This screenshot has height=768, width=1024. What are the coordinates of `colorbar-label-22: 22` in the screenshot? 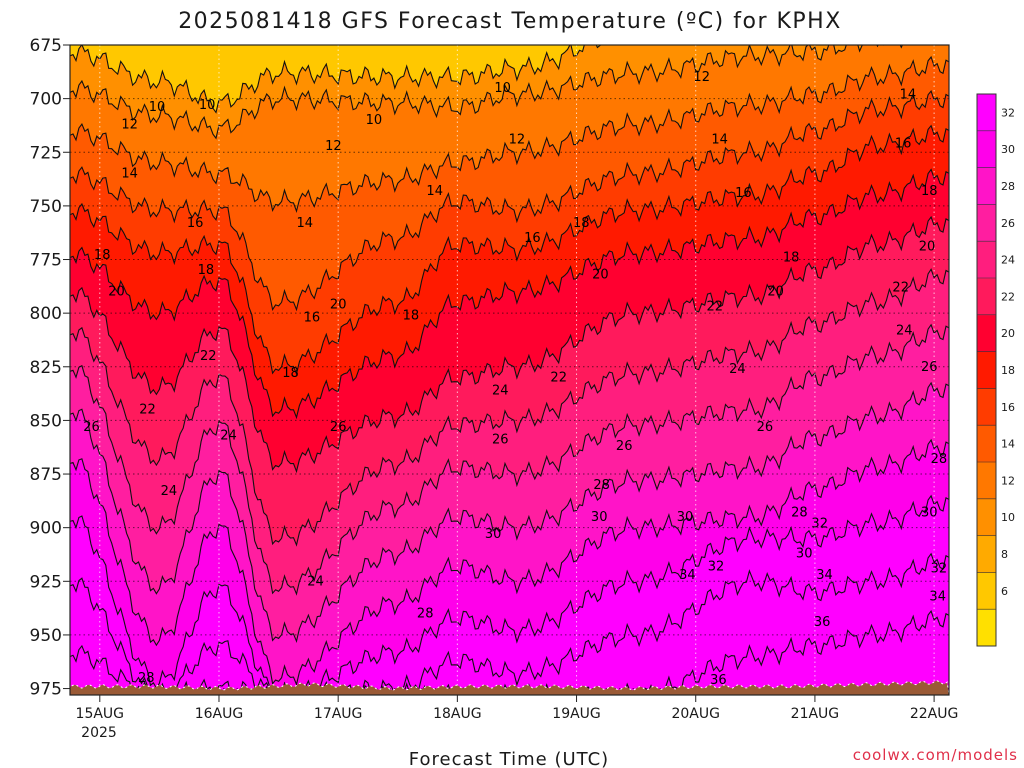 It's located at (1008, 296).